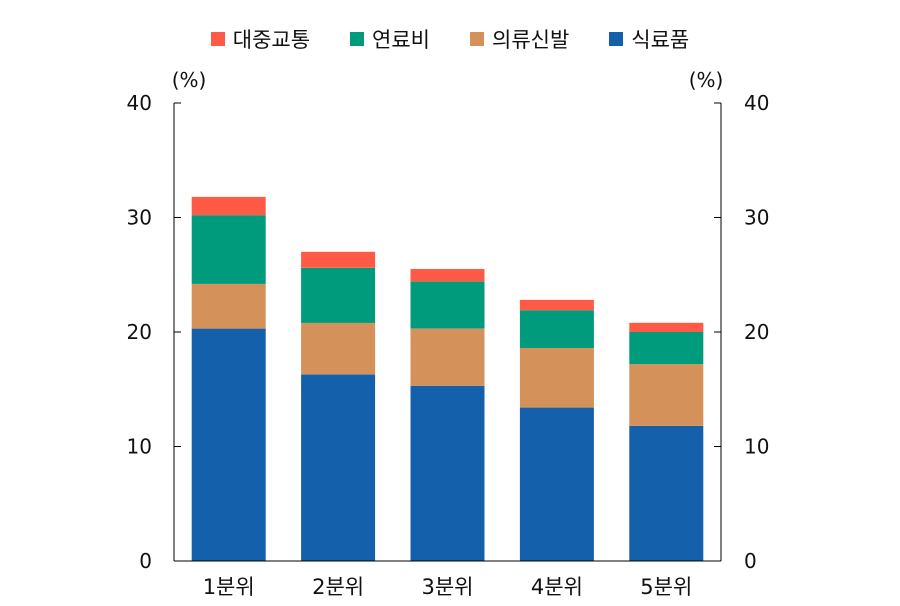 The width and height of the screenshot is (900, 606). I want to click on y-tick-label-left: 20, so click(139, 332).